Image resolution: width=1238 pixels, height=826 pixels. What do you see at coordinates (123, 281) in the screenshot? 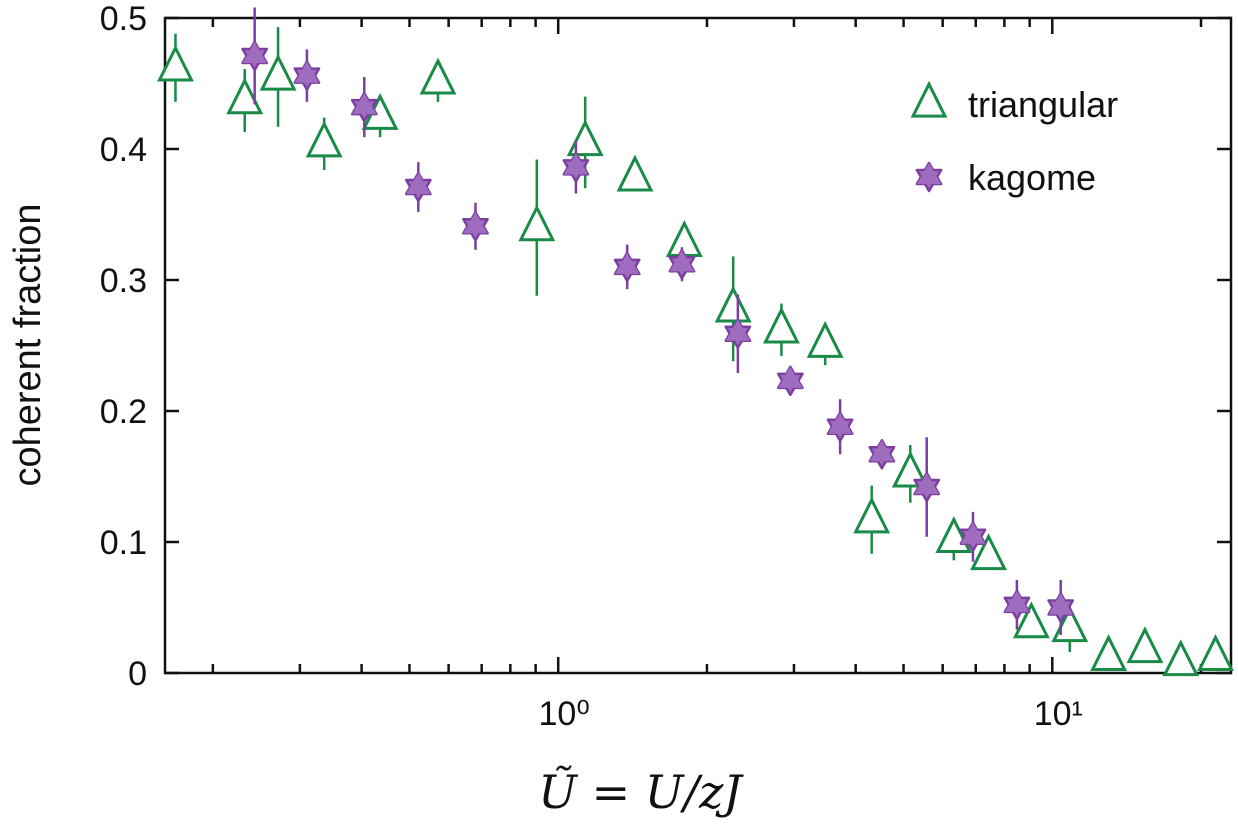
I see `y-tick-label: 0.3` at bounding box center [123, 281].